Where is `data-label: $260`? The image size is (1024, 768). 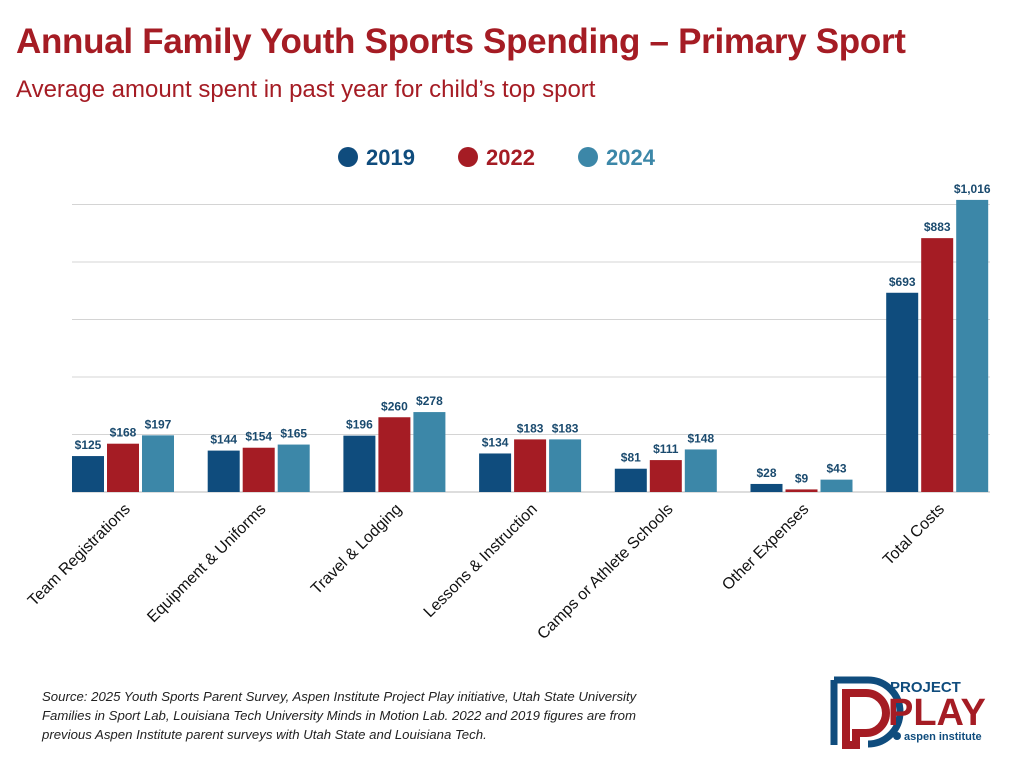
data-label: $260 is located at coordinates (394, 406).